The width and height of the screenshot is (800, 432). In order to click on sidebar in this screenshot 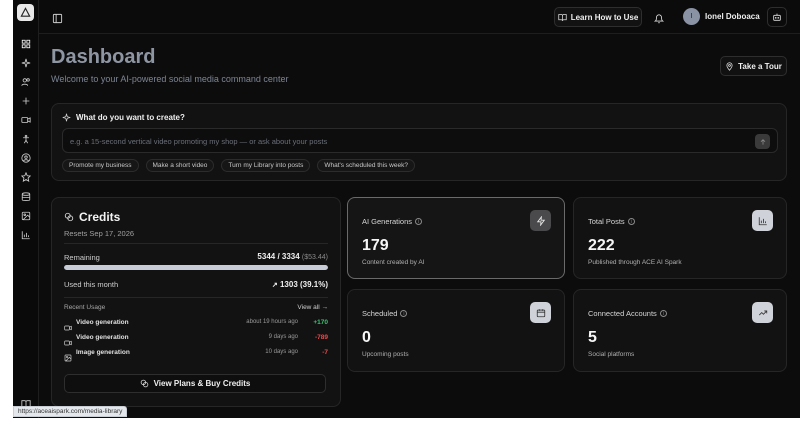, I will do `click(26, 209)`.